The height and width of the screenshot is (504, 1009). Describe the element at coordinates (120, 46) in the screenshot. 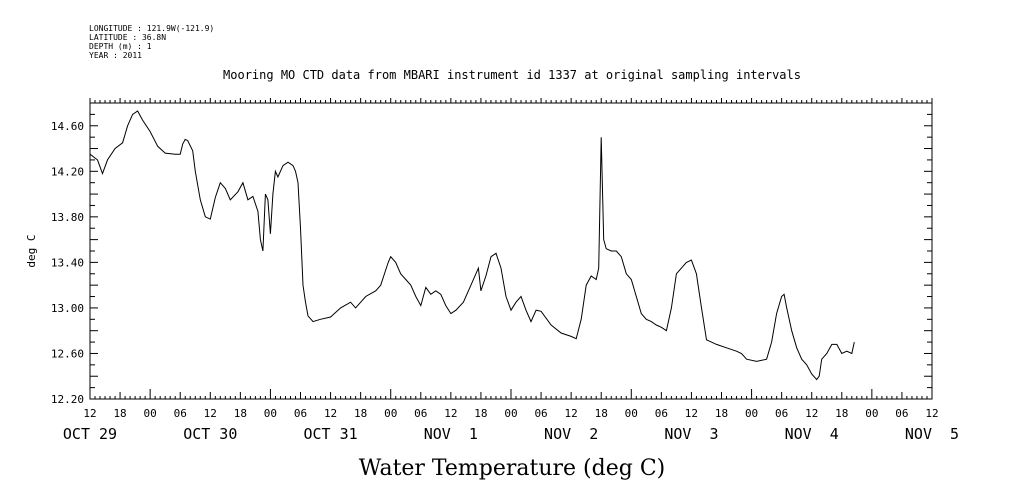

I see `depth-text: DEPTH (m) : 1` at that location.